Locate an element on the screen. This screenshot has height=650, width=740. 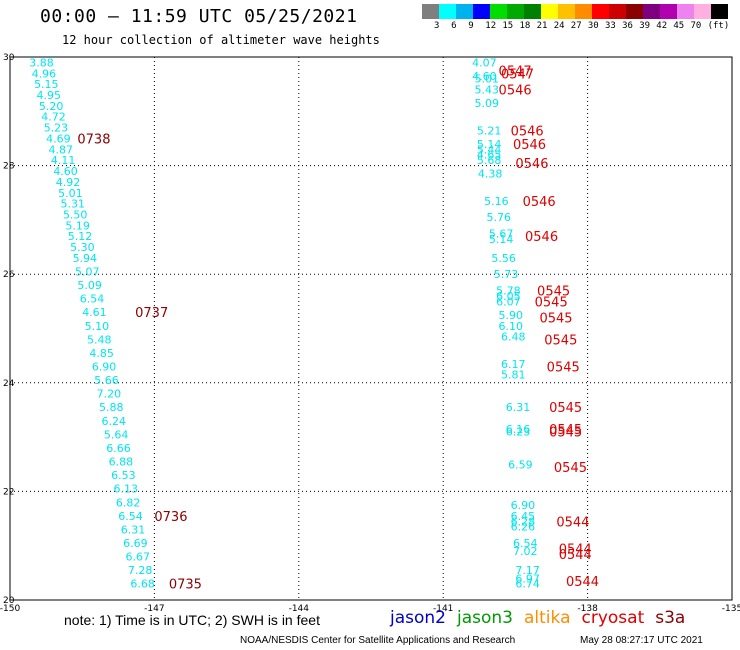
wave-height-value: 4.38 is located at coordinates (490, 174).